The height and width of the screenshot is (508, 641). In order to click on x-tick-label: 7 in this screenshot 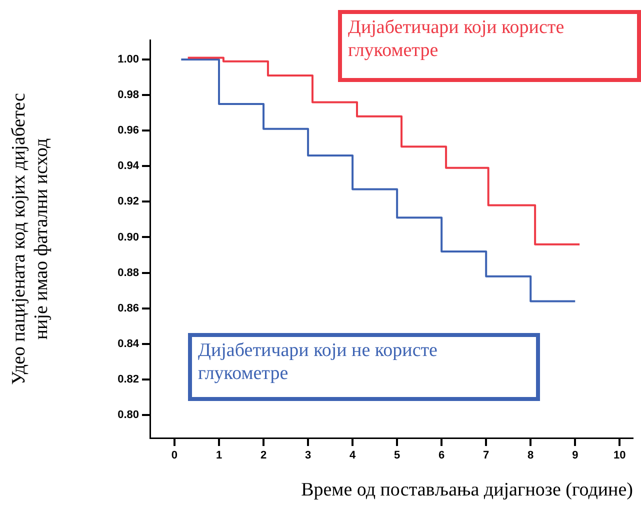, I will do `click(486, 456)`.